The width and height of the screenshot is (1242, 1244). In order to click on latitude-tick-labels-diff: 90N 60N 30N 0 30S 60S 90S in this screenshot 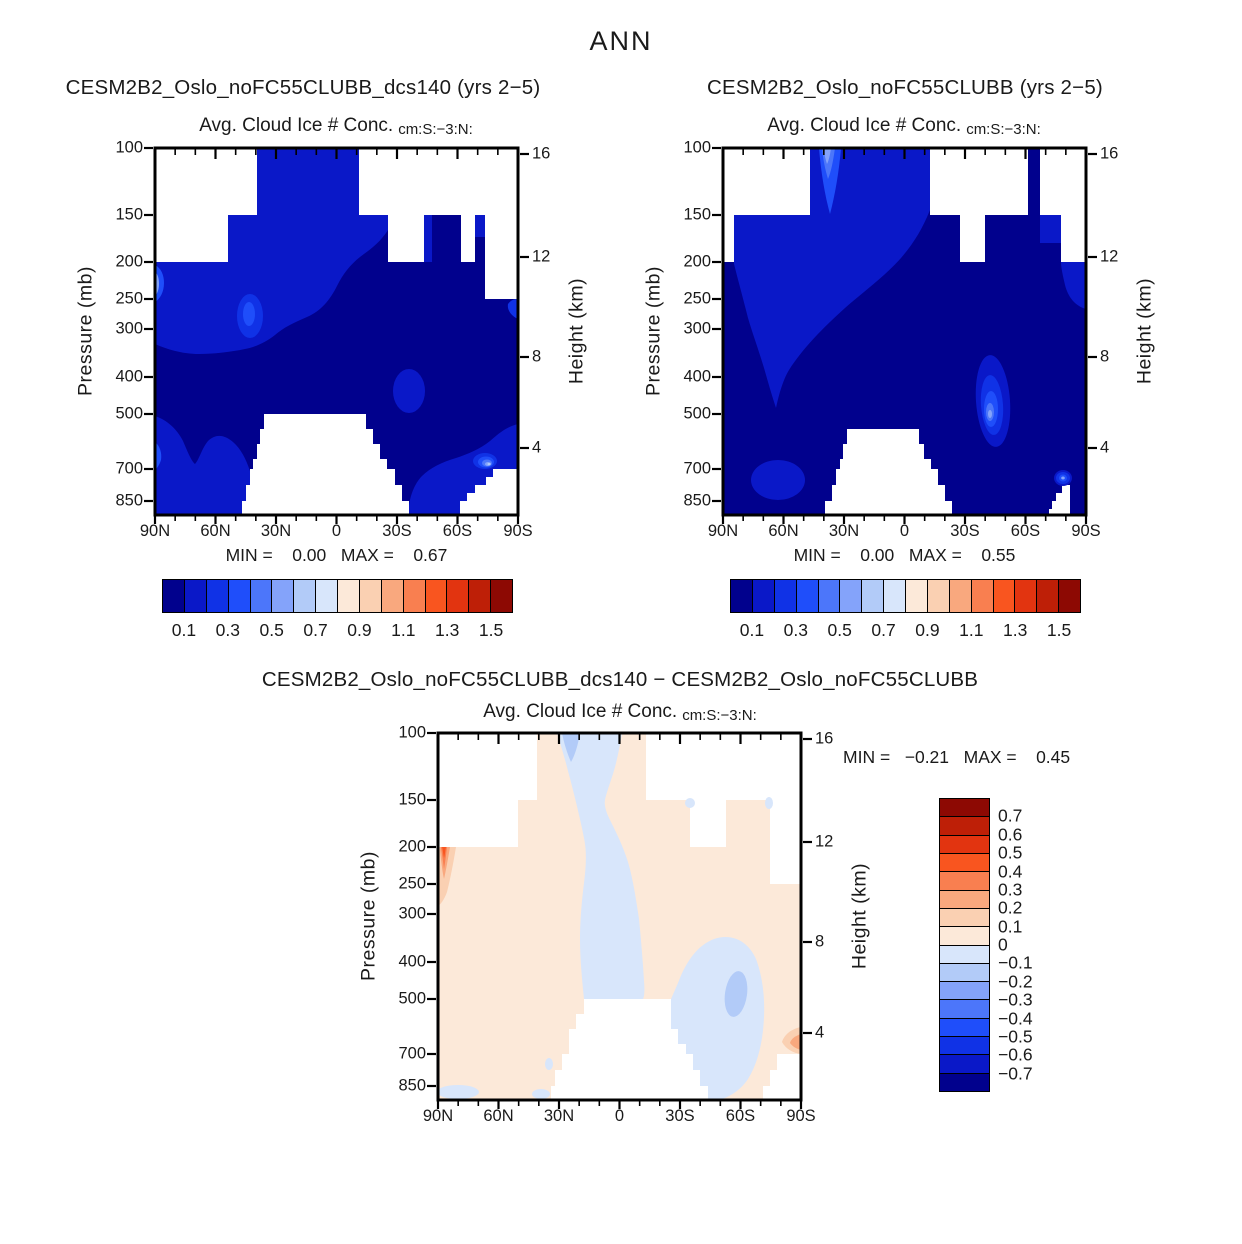, I will do `click(619, 1117)`.